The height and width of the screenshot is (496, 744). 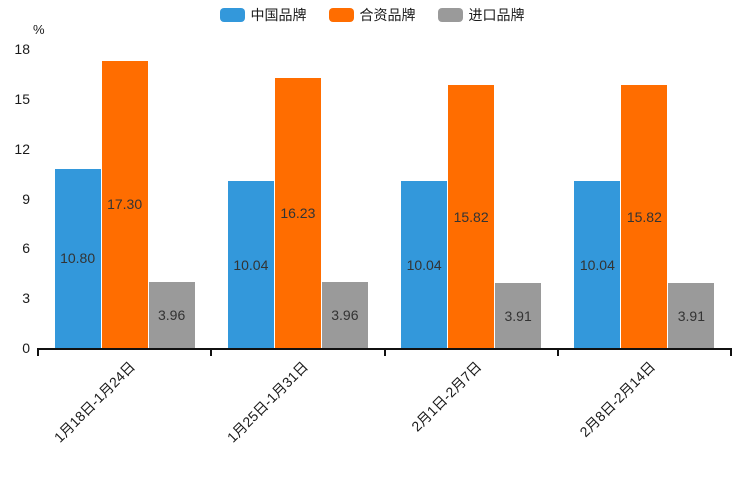 I want to click on chart-legend: 中国品牌 合资品牌 进口品牌, so click(x=372, y=15).